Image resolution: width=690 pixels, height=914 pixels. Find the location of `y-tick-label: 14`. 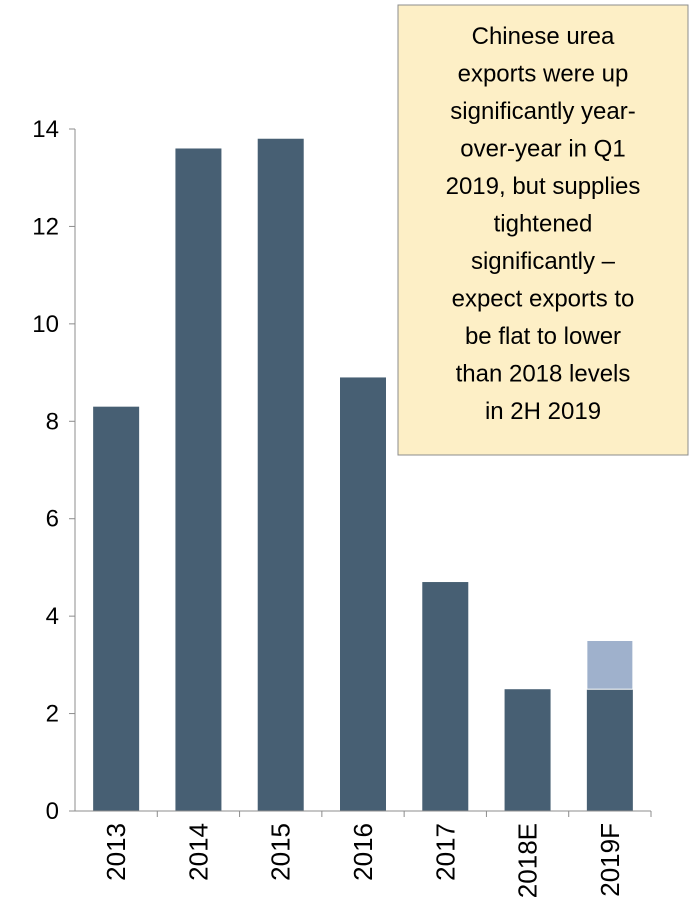

y-tick-label: 14 is located at coordinates (45, 129).